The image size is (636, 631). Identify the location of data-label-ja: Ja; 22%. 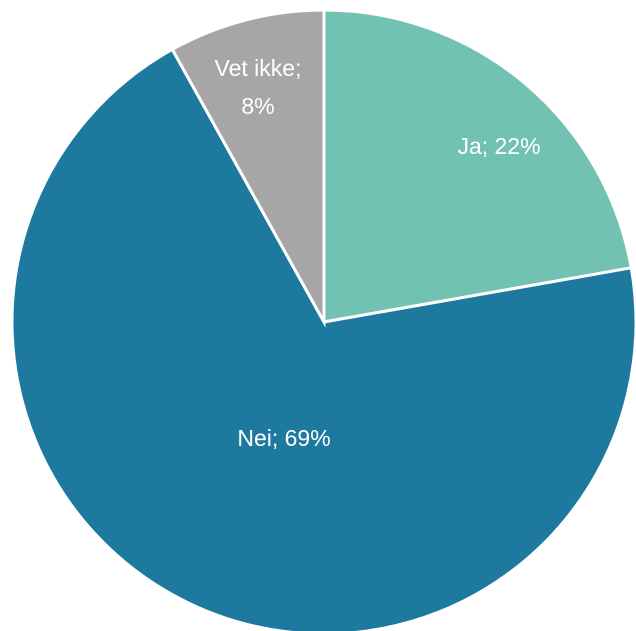
(498, 146).